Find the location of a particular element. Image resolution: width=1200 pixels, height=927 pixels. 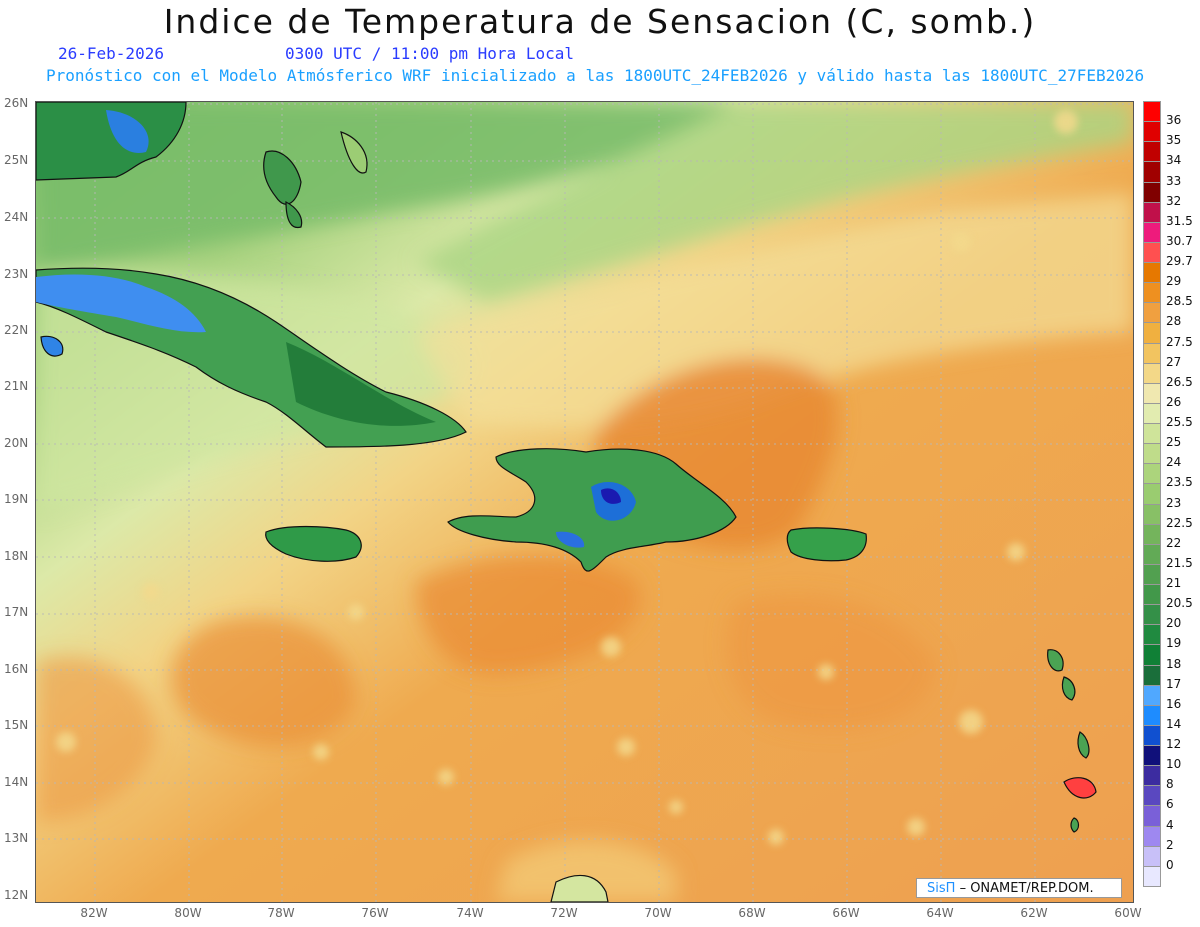

lat-label: 24N is located at coordinates (16, 217).